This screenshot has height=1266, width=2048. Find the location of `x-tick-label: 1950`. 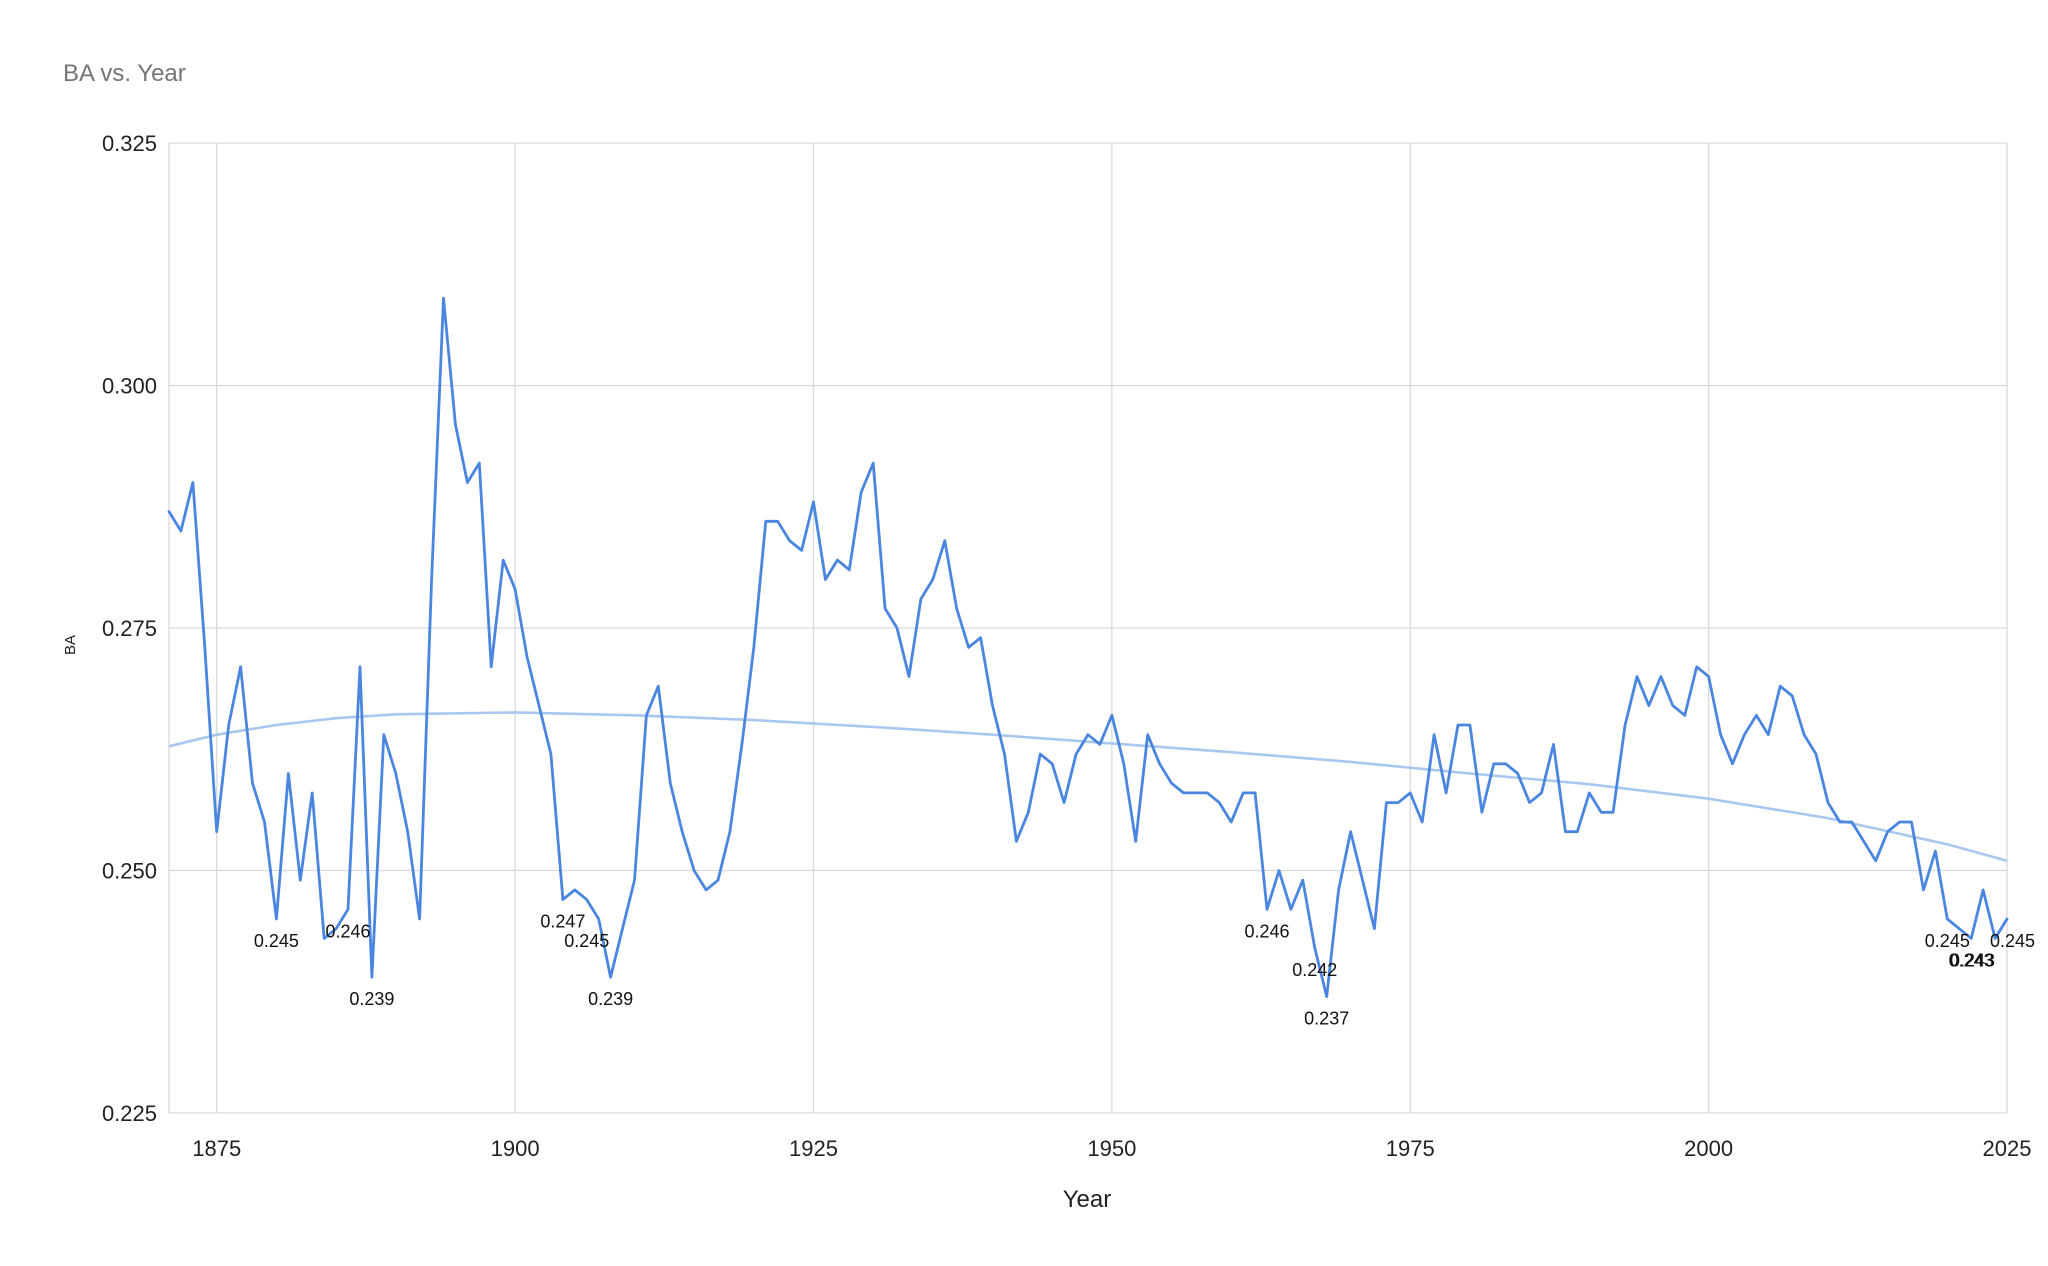

x-tick-label: 1950 is located at coordinates (1111, 1148).